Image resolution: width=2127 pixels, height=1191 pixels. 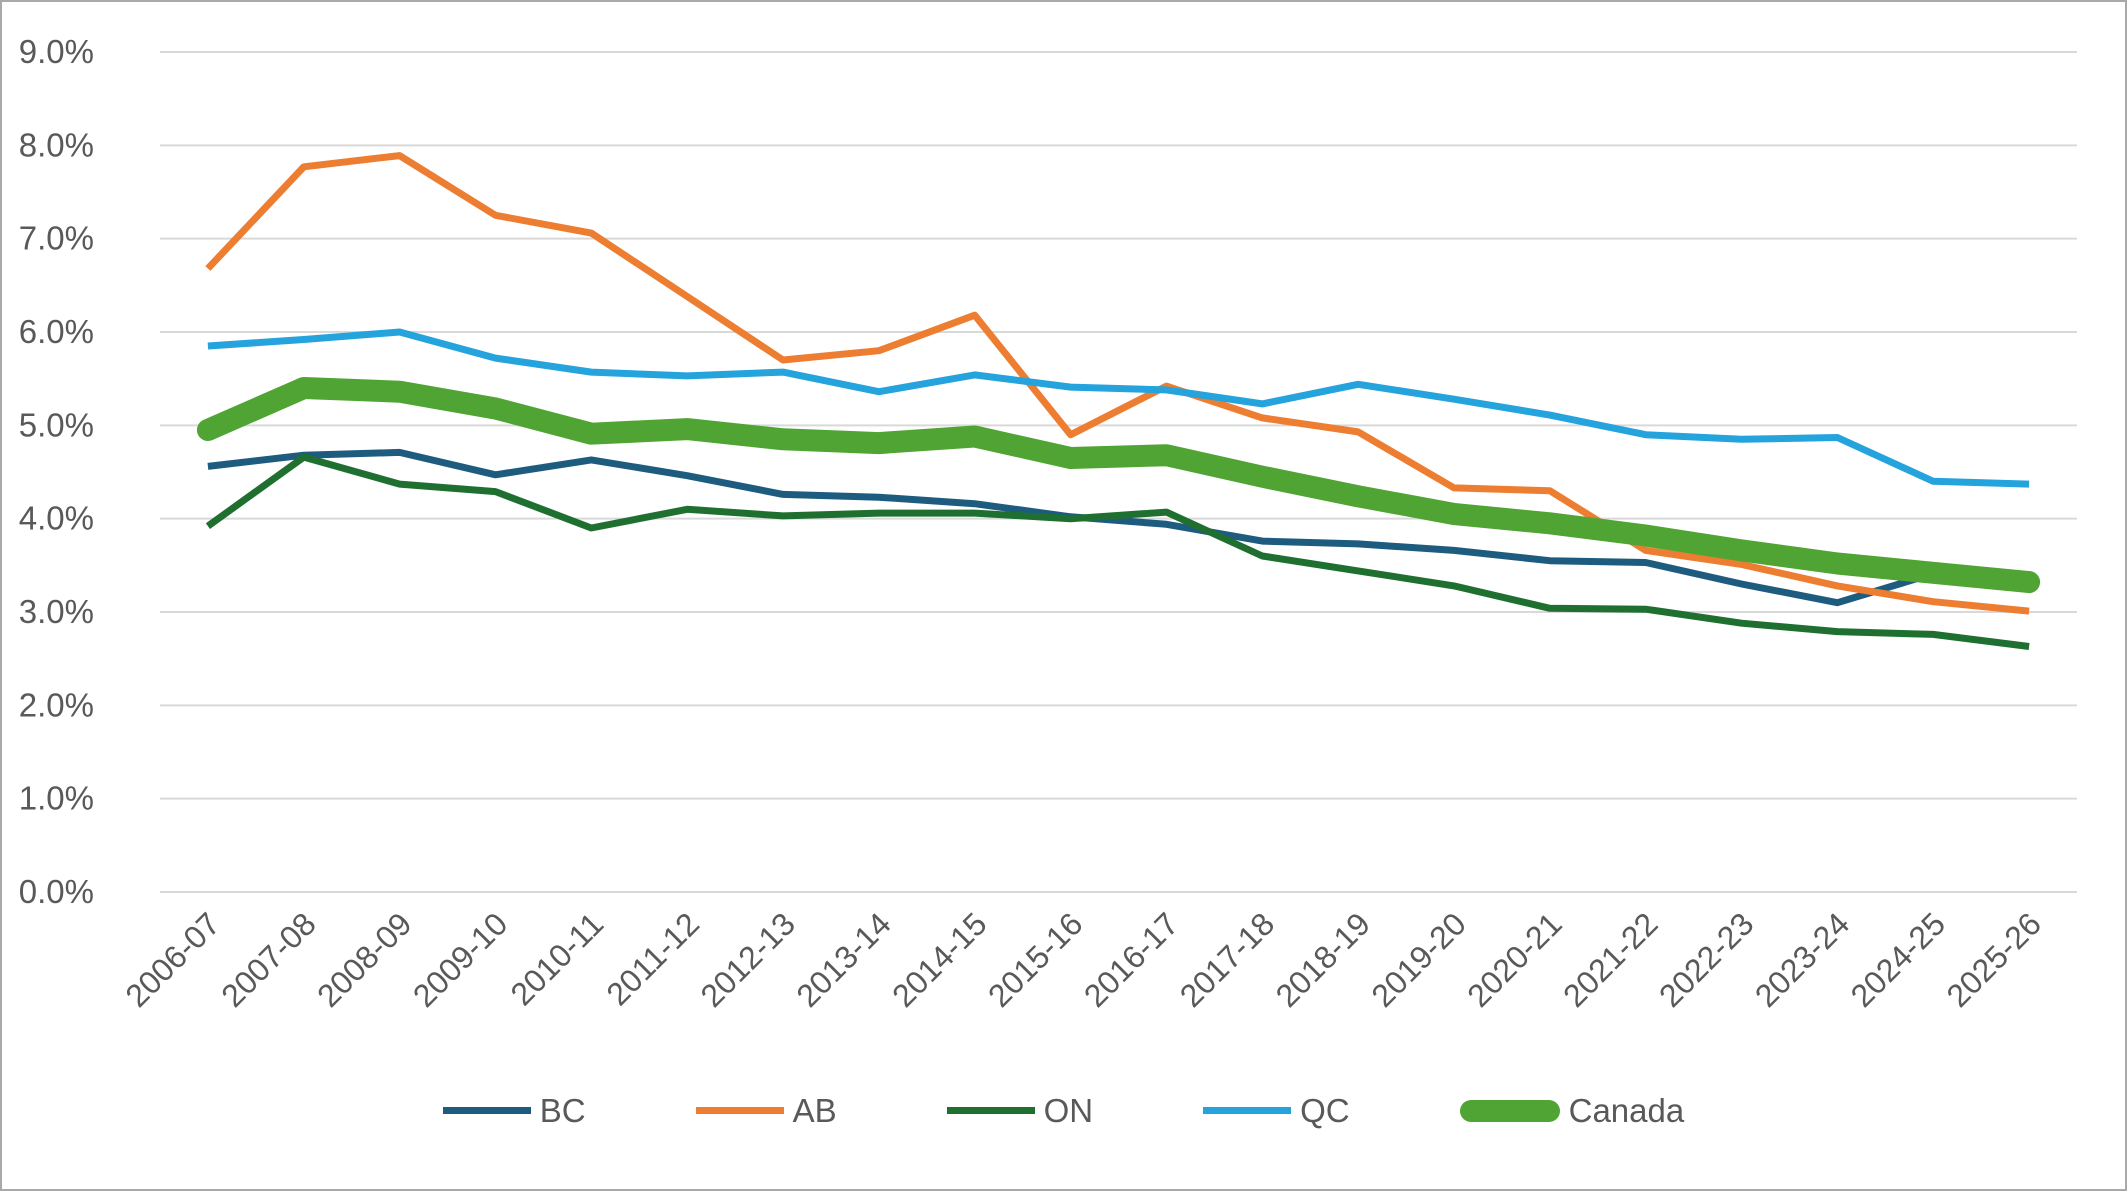 I want to click on x-axis-tick-label: 2018-19, so click(x=1323, y=959).